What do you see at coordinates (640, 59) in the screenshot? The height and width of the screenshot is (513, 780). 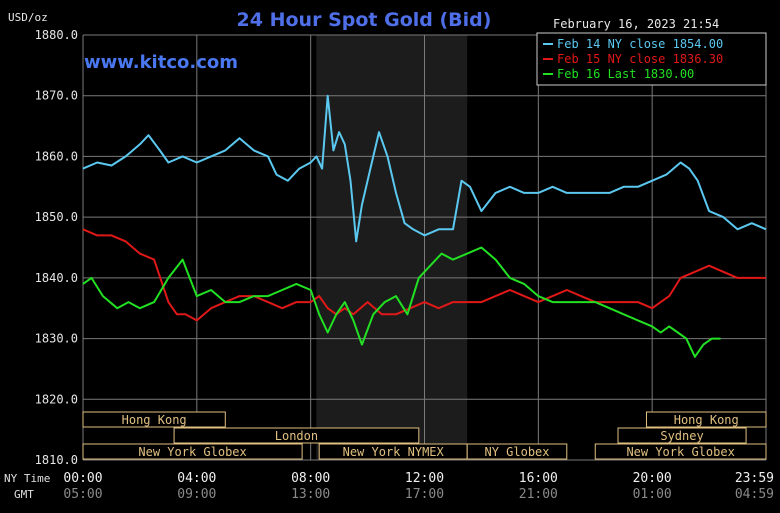 I see `legend-entry: Feb 15 NY close 1836.30` at bounding box center [640, 59].